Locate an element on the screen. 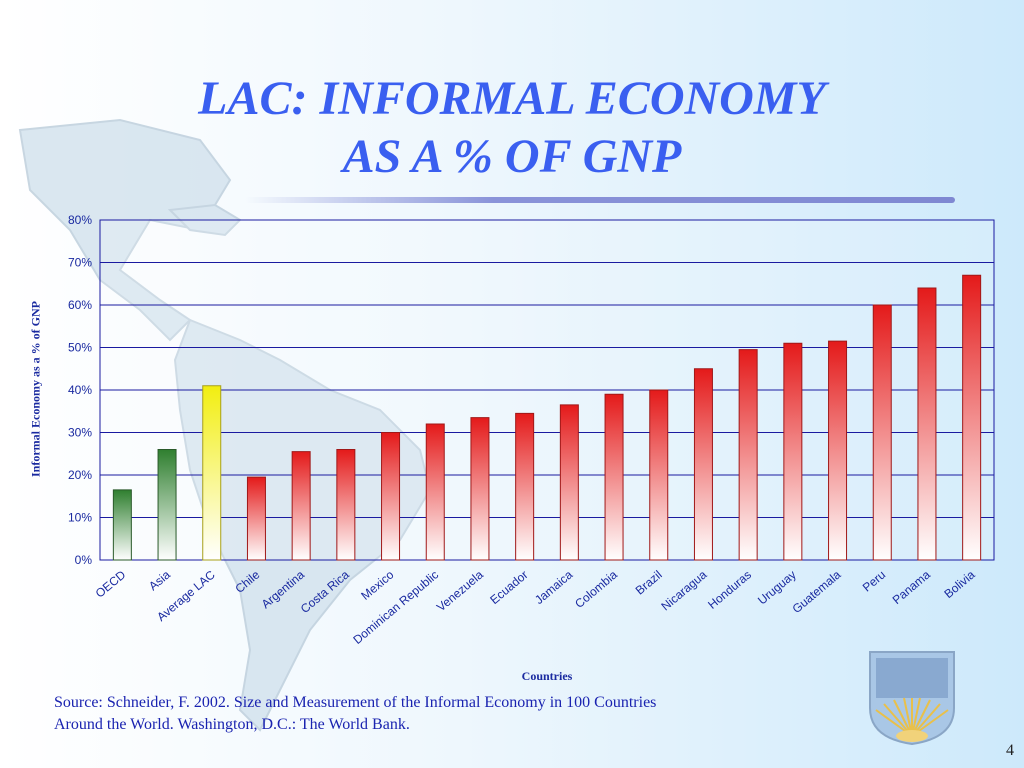  x-tick-label: Brazil is located at coordinates (649, 583).